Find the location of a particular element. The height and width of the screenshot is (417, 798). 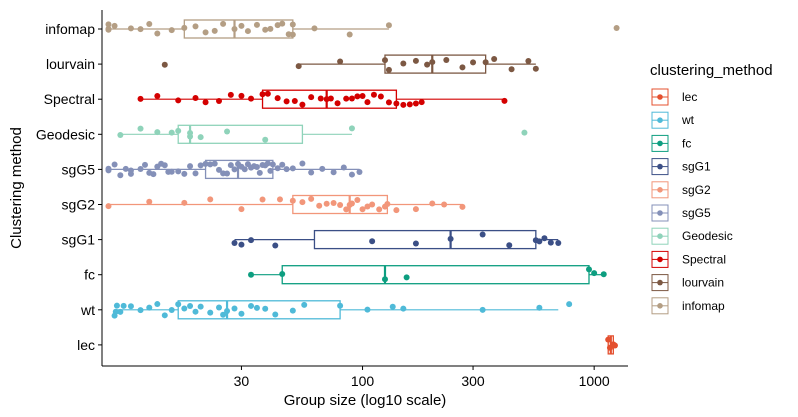

legend-label: wt is located at coordinates (688, 120).